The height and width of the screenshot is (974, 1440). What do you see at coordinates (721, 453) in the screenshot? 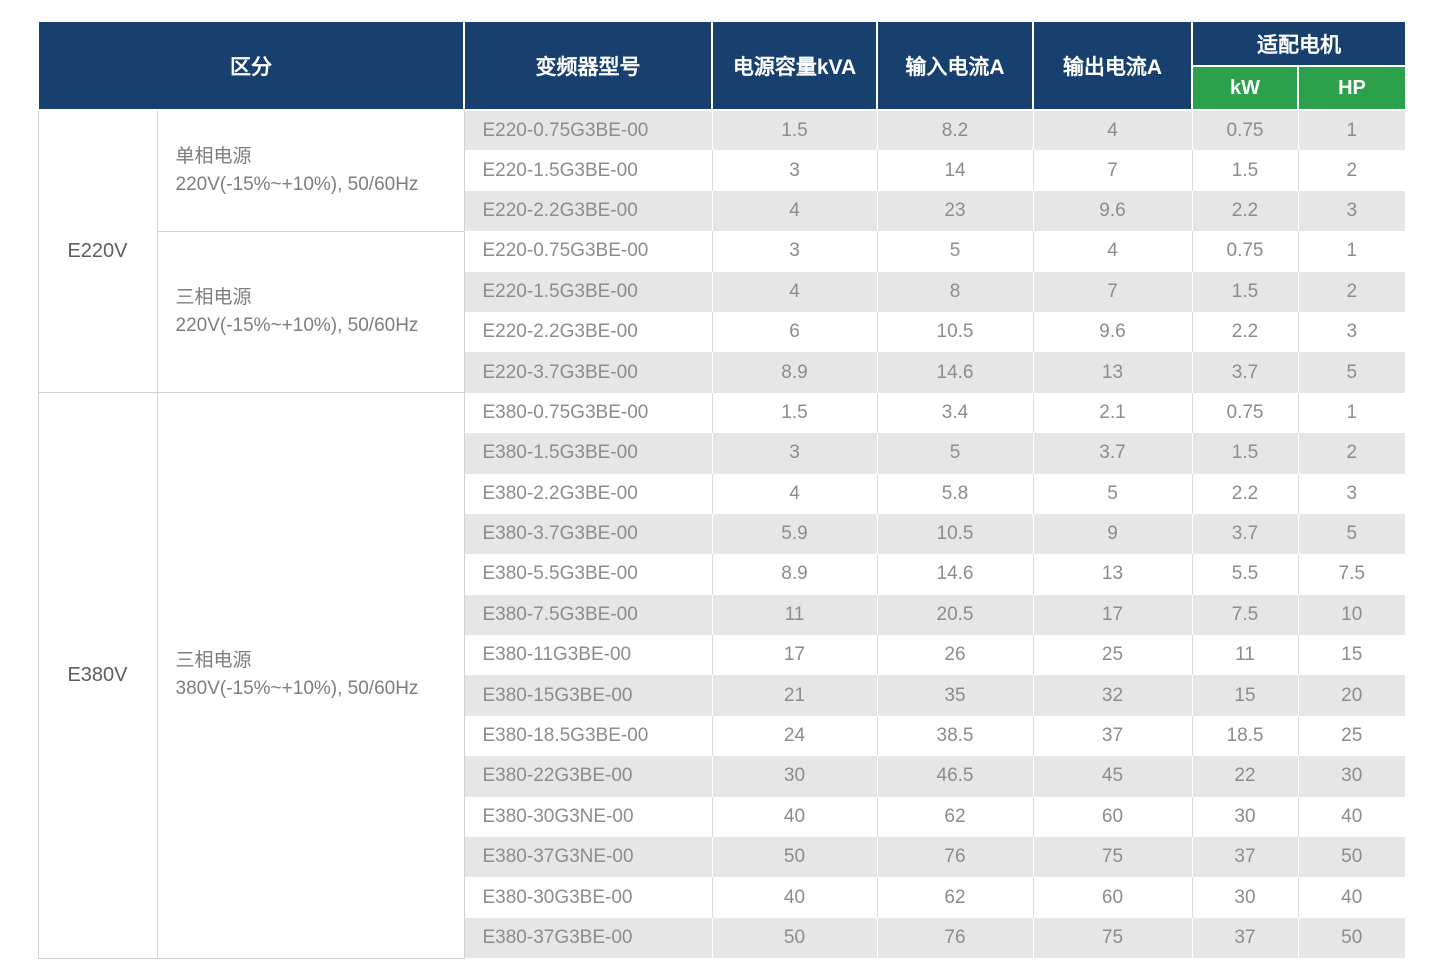
I see `table-row: E380-1.5G3BE-00 3 5 3.7 1.5 2` at bounding box center [721, 453].